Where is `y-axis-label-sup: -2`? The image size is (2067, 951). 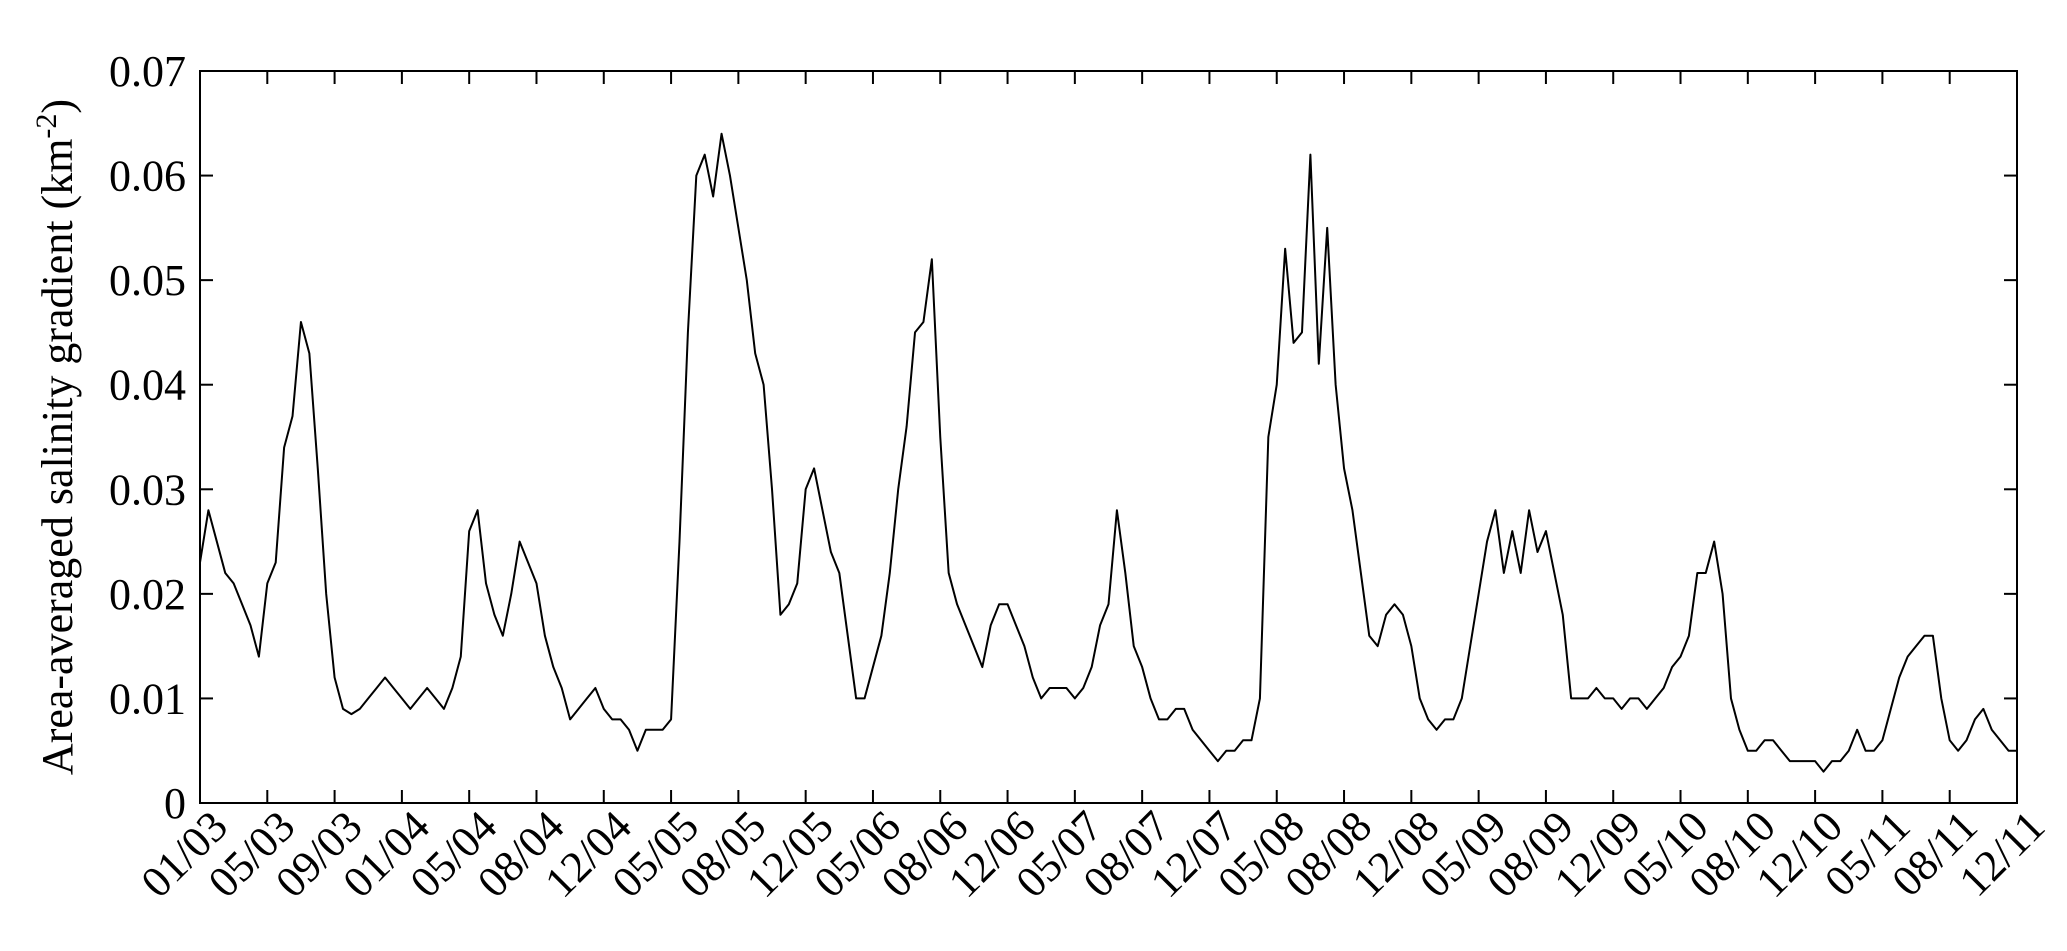 y-axis-label-sup: -2 is located at coordinates (46, 126).